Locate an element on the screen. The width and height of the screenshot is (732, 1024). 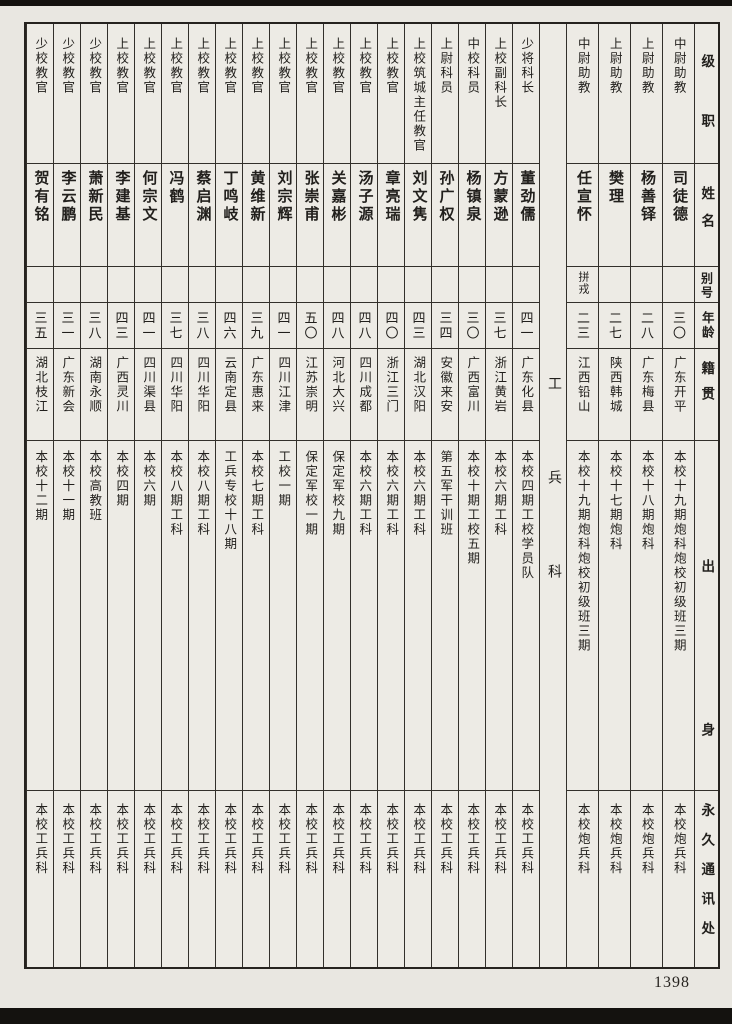
name-cell: 方蒙逊 is located at coordinates (499, 215).